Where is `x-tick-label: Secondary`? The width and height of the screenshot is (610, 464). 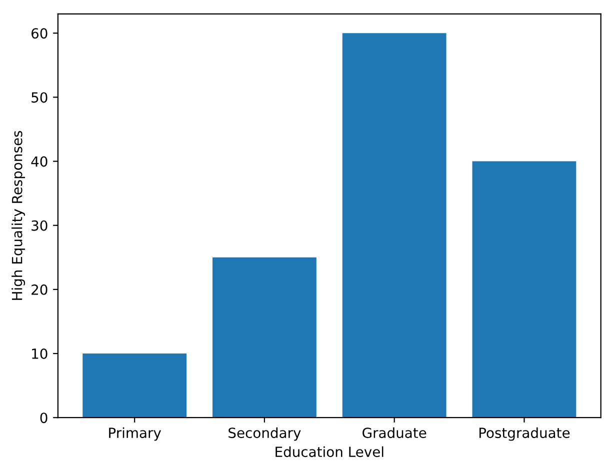
x-tick-label: Secondary is located at coordinates (264, 434).